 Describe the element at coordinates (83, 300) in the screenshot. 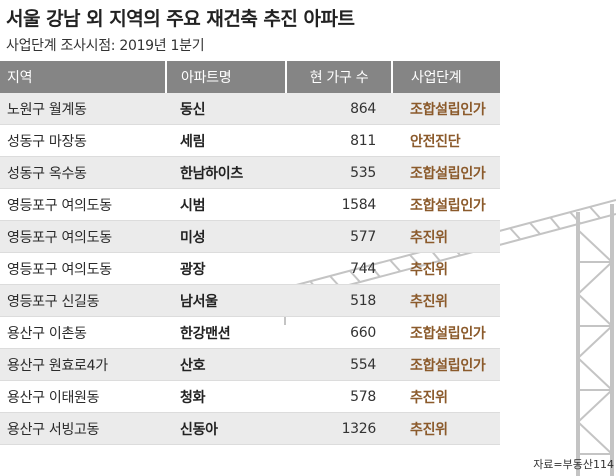

I see `region-cell: 영등포구 신길동` at that location.